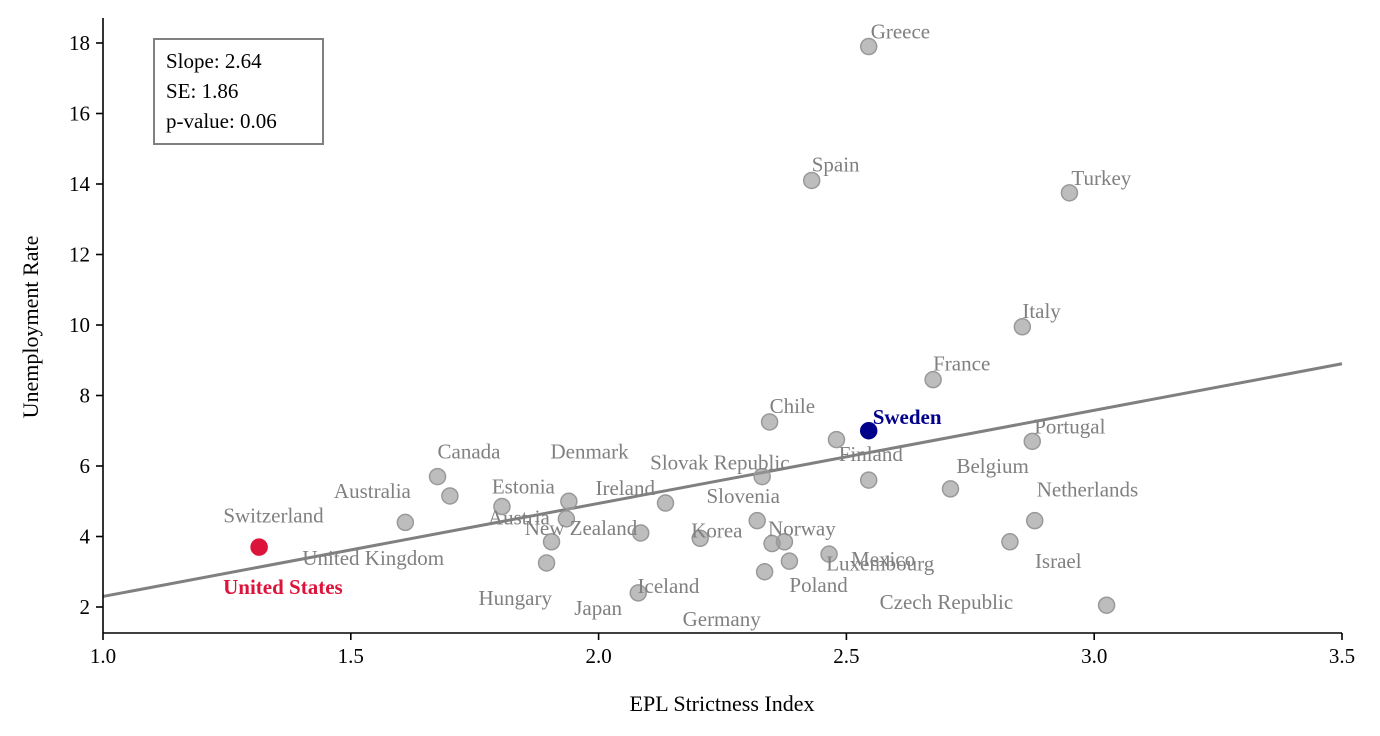 The width and height of the screenshot is (1380, 736). I want to click on point-spain, so click(811, 180).